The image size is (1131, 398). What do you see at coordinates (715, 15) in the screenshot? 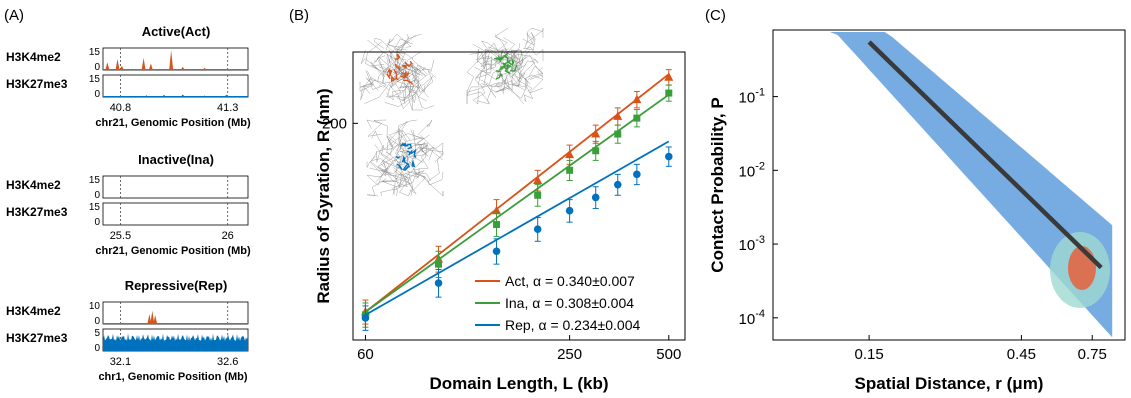
I see `panel-label-c: (C)` at bounding box center [715, 15].